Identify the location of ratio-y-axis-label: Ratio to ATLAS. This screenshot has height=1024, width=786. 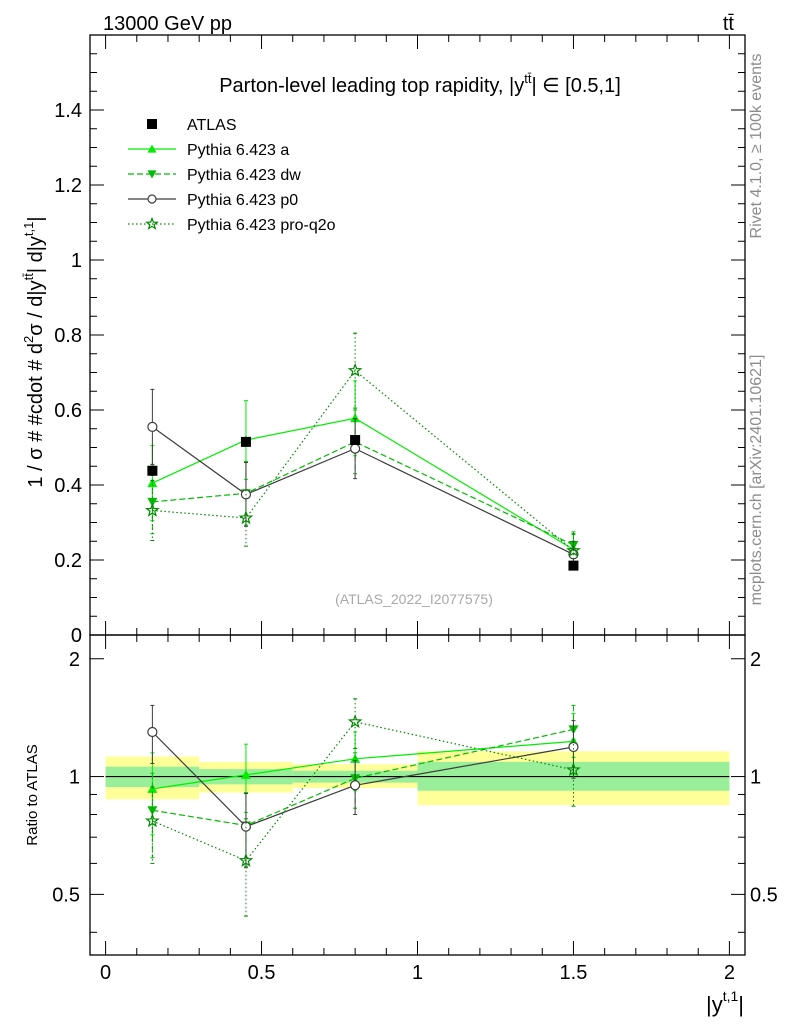
(32, 794).